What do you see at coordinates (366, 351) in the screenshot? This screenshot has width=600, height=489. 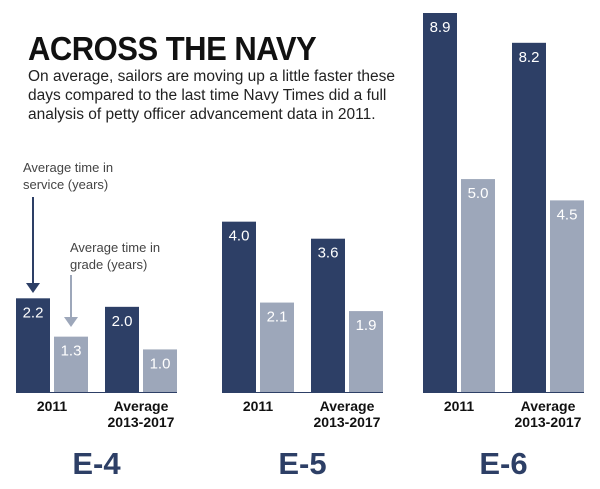 I see `bar-e-5-g2-s2` at bounding box center [366, 351].